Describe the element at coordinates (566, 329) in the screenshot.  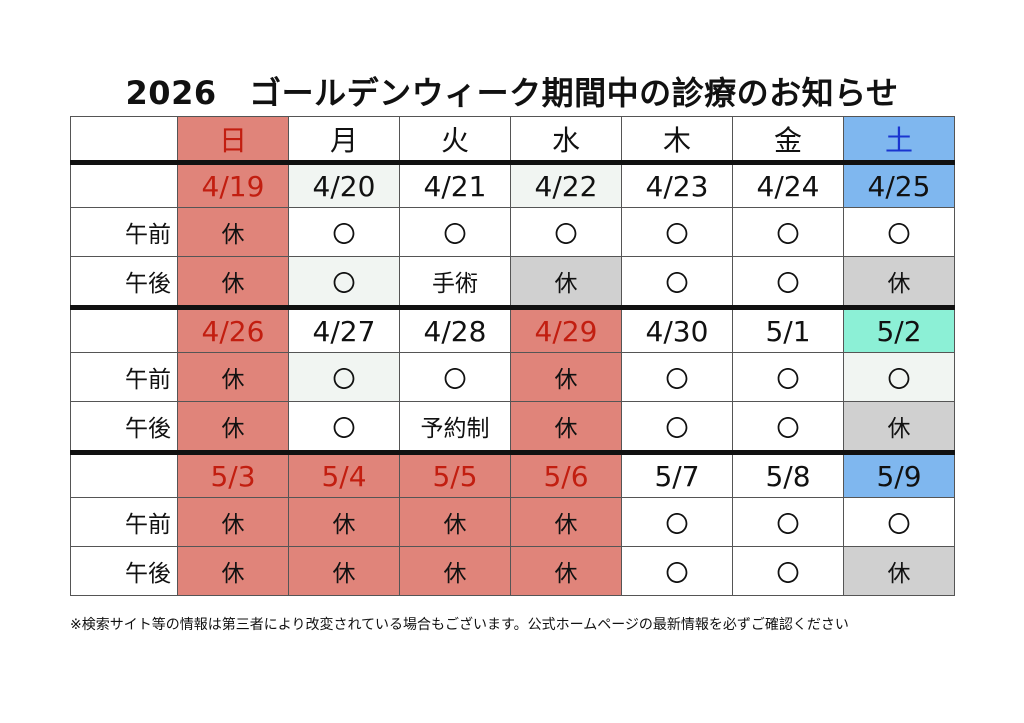
I see `date-cell: 4/29` at that location.